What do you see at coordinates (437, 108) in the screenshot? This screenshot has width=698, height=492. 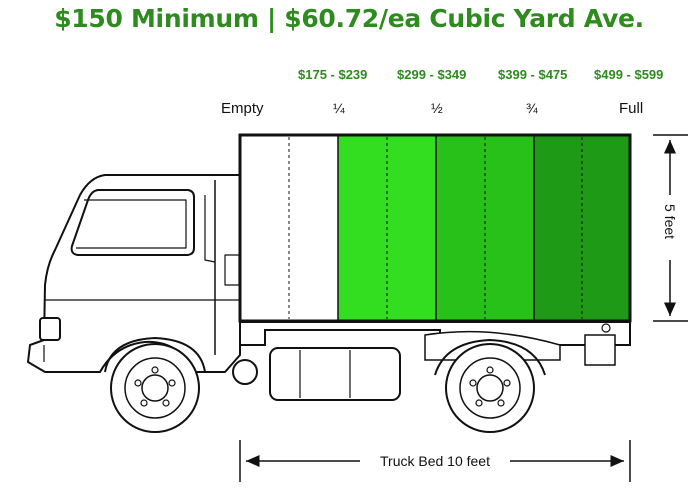 I see `fill-label-half: ½` at bounding box center [437, 108].